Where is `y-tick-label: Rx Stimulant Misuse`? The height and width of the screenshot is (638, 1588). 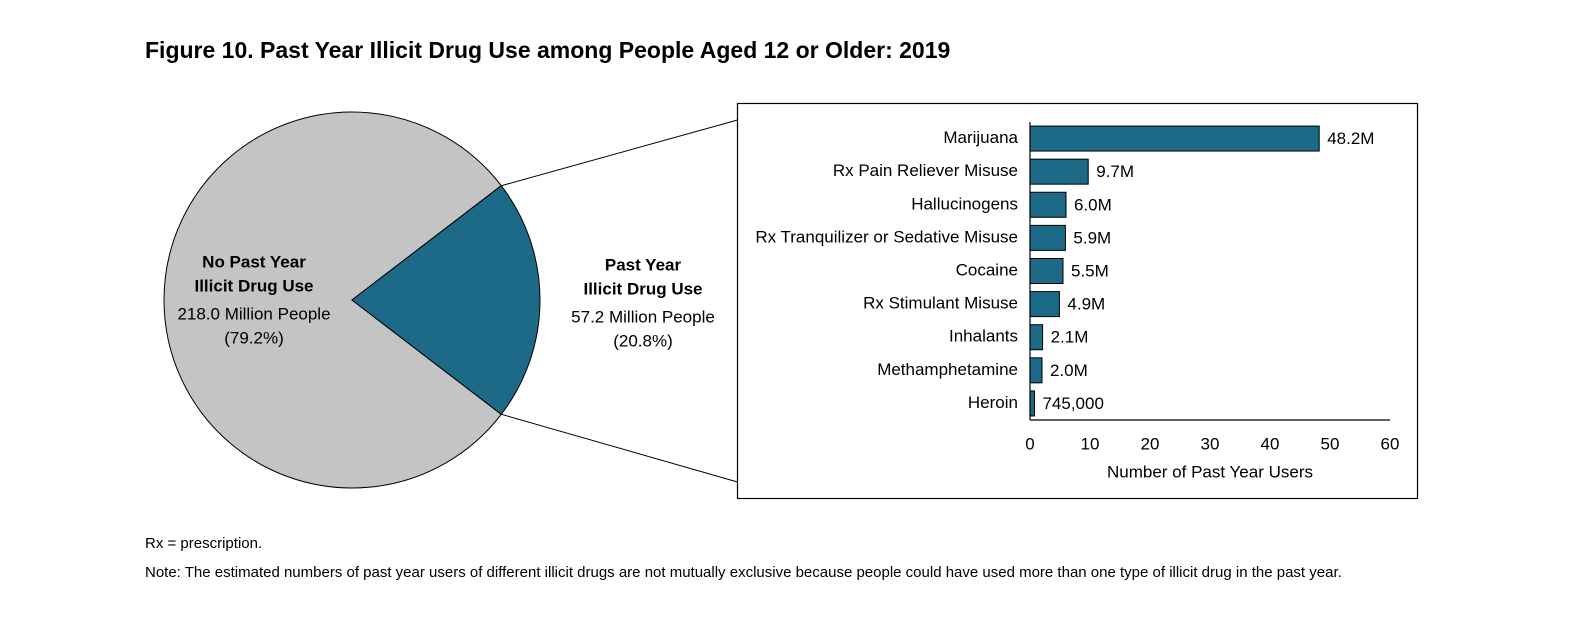 y-tick-label: Rx Stimulant Misuse is located at coordinates (940, 303).